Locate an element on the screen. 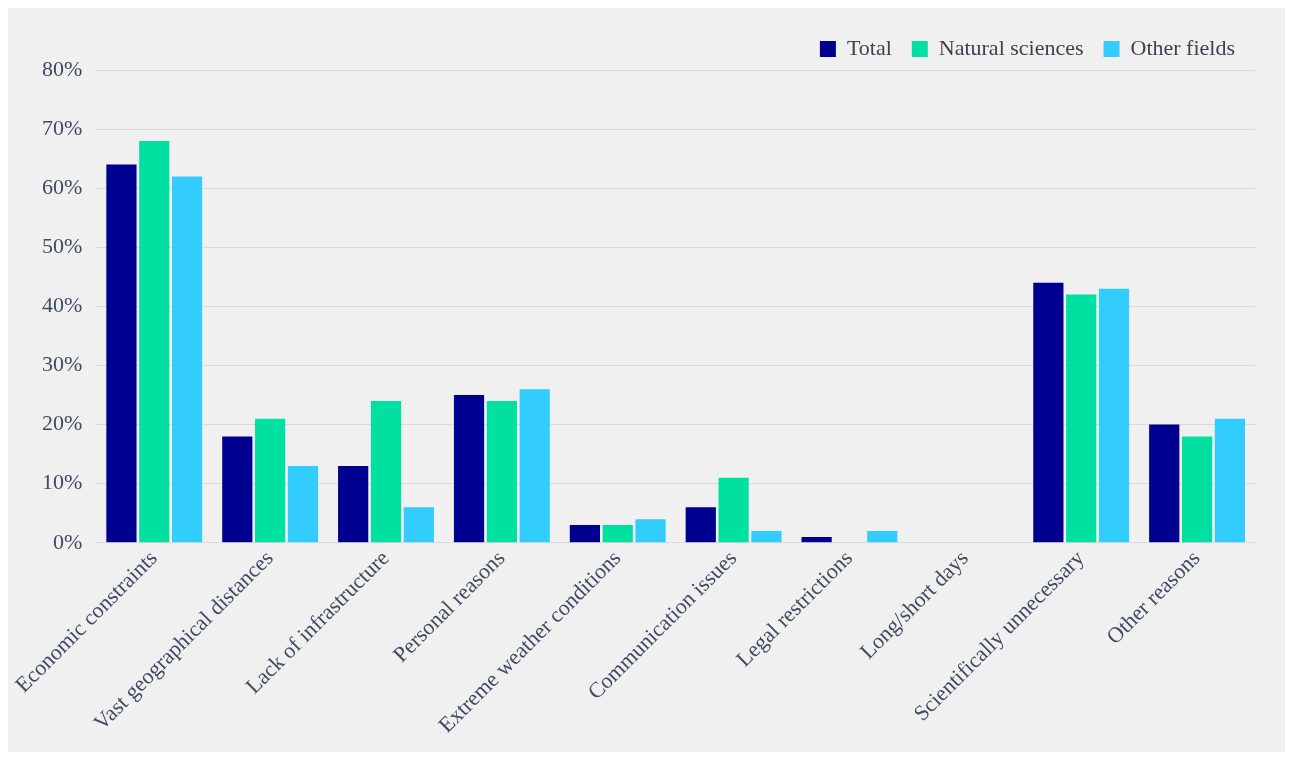  y-tick-label: 0% is located at coordinates (68, 541).